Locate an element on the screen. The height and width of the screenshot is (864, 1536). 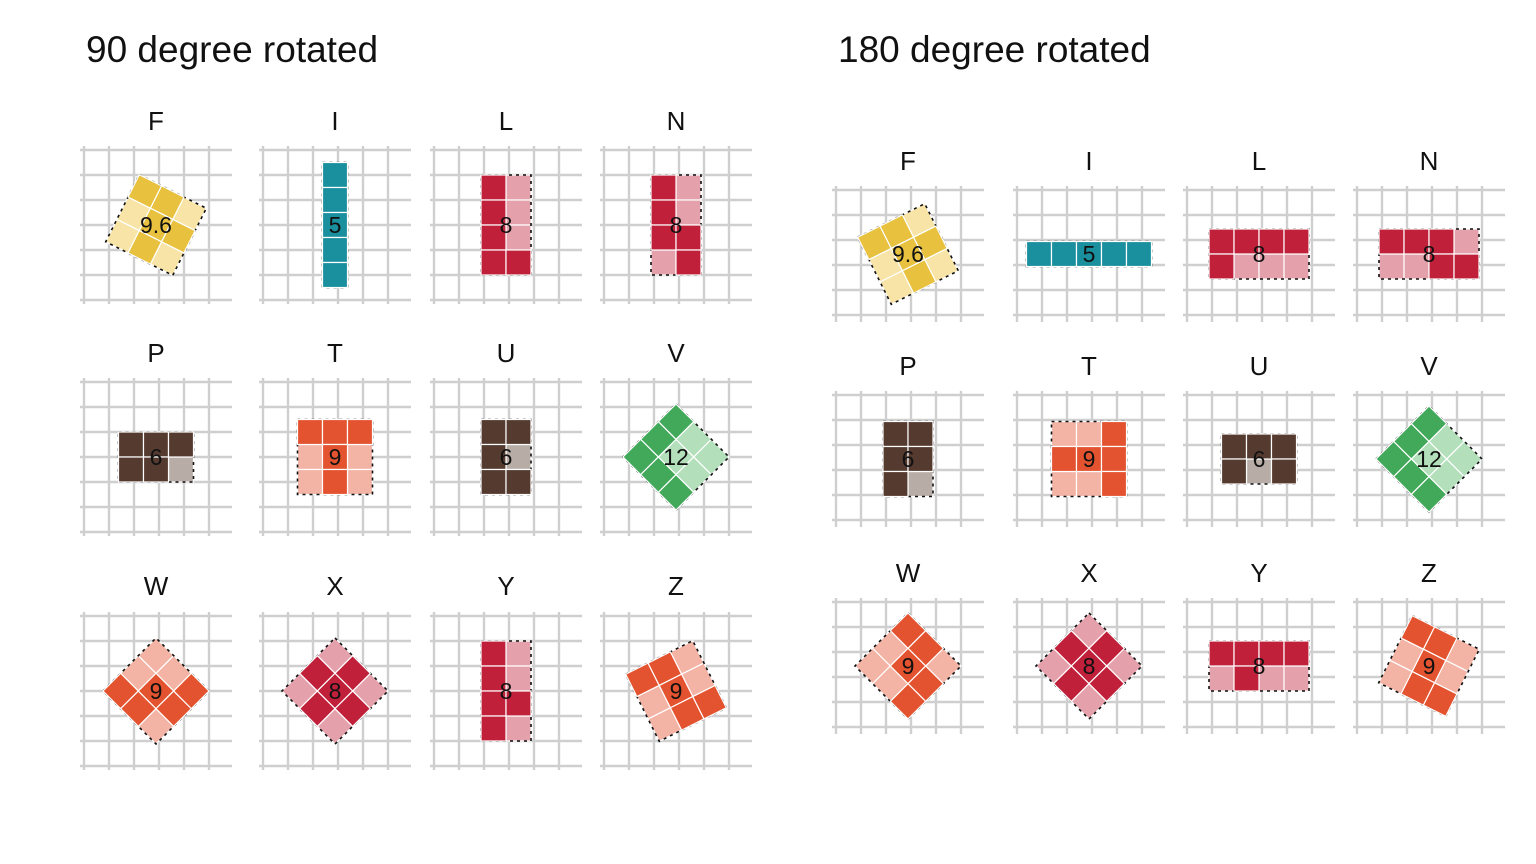
piece-shape-U is located at coordinates (506, 457).